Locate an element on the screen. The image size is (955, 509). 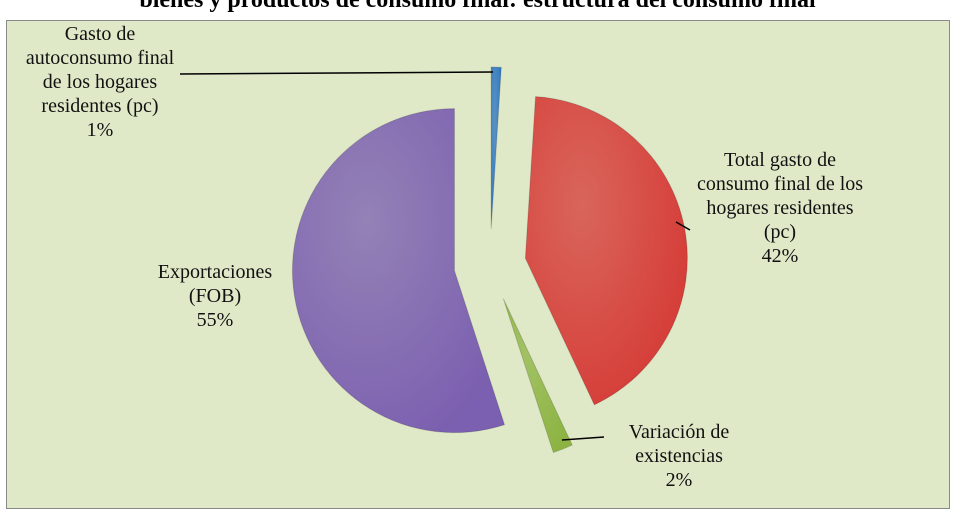
value-label: 42% is located at coordinates (780, 256).